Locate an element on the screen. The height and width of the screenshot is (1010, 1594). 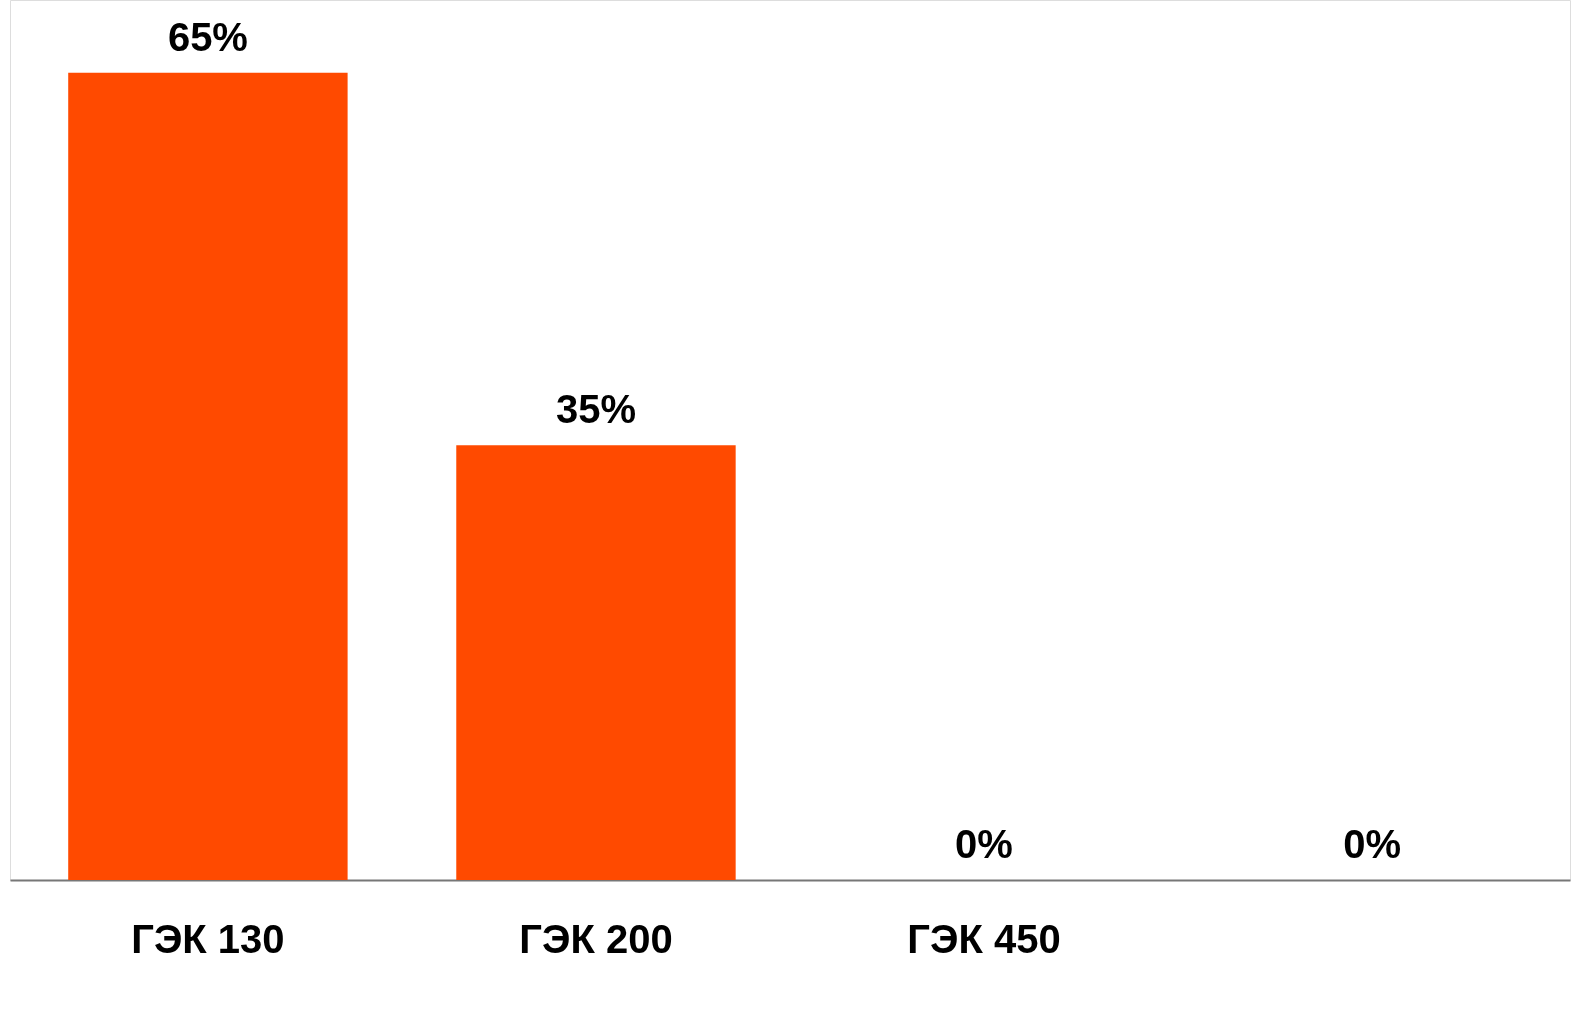
x-tick-label: ГЭК 130 is located at coordinates (208, 938).